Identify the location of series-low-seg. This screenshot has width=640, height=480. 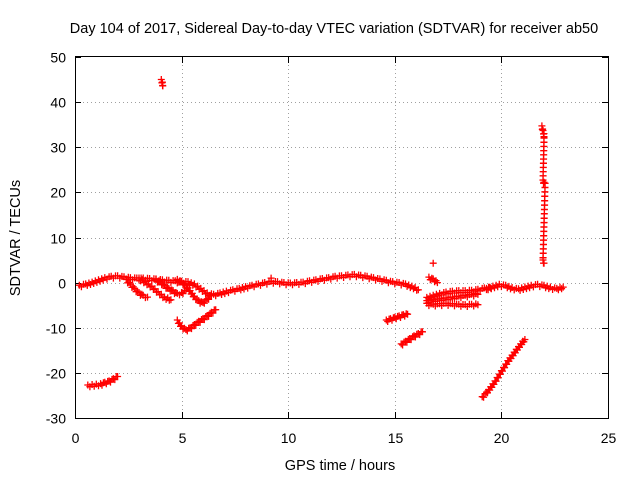
(103, 382).